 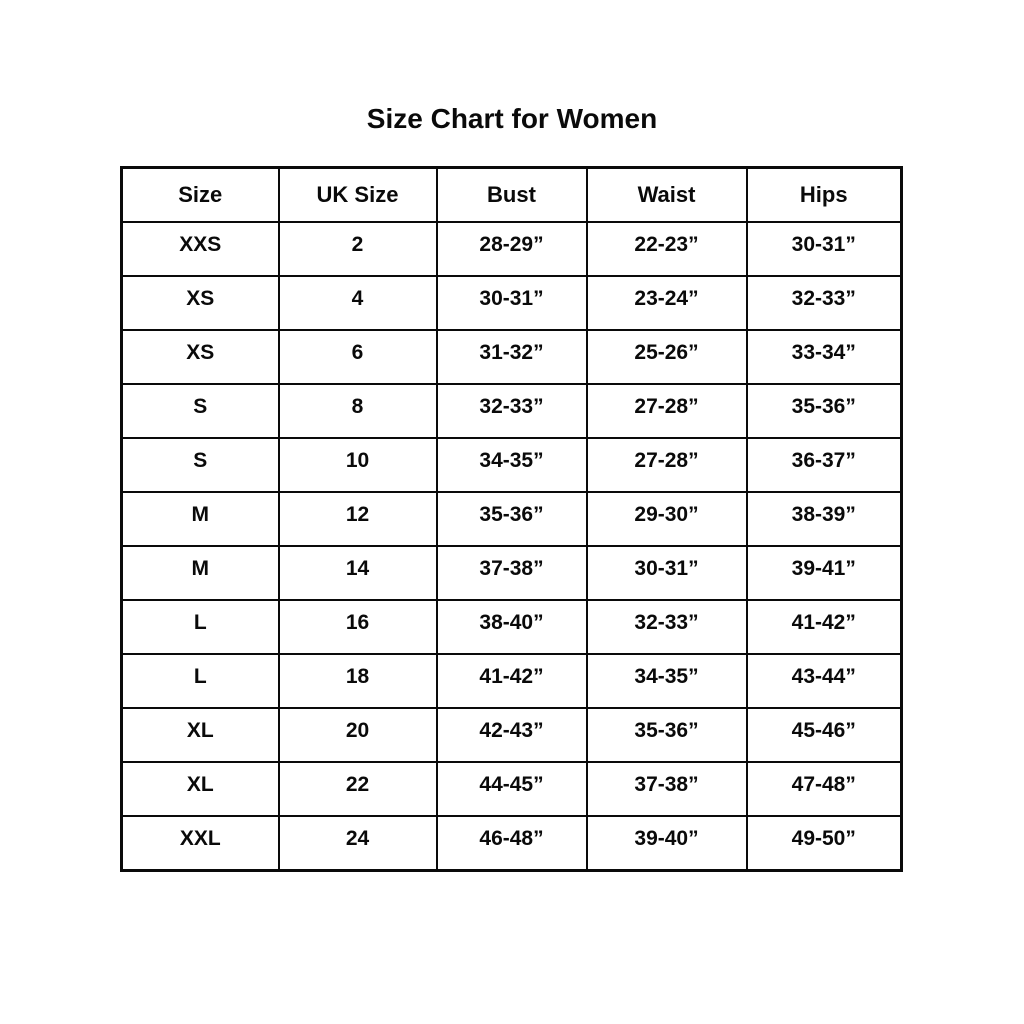 I want to click on cell-waist: 32-33”, so click(x=666, y=627).